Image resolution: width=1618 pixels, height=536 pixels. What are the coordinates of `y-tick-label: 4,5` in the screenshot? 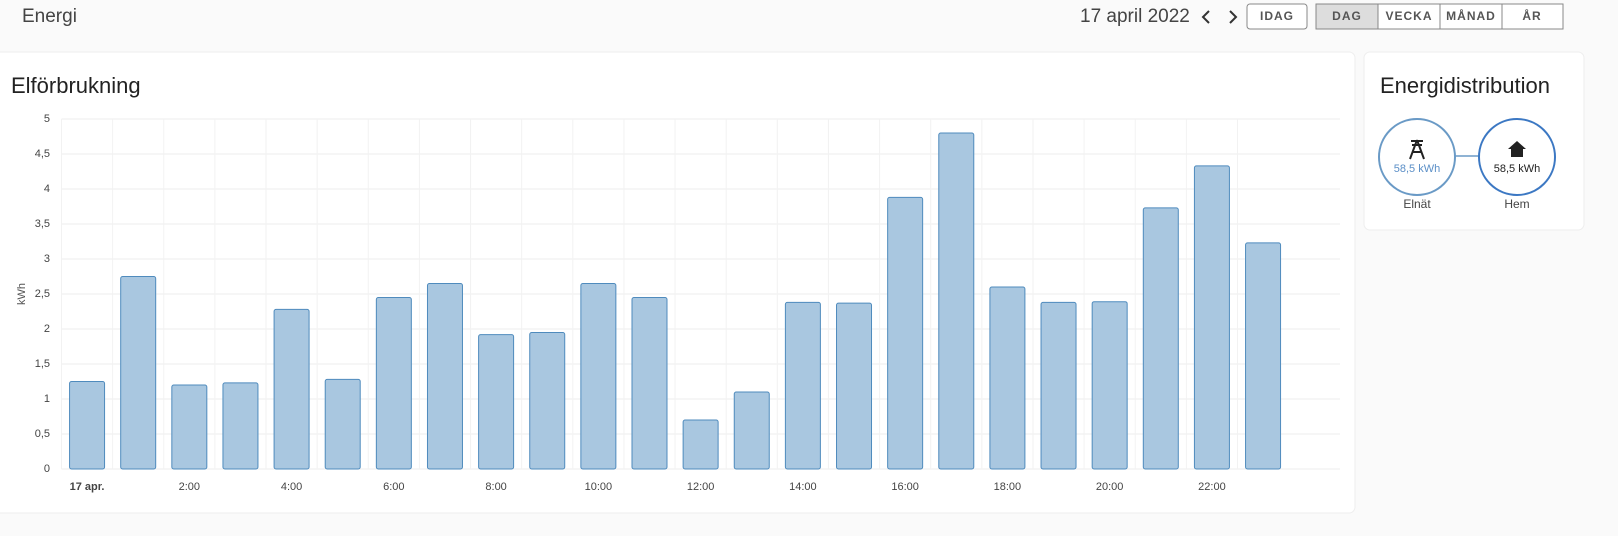 It's located at (42, 154).